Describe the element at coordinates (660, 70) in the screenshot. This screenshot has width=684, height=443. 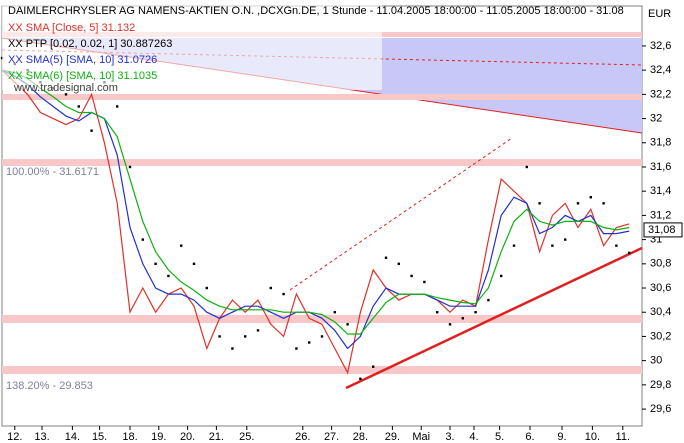
I see `y-tick-label: 32,4` at that location.